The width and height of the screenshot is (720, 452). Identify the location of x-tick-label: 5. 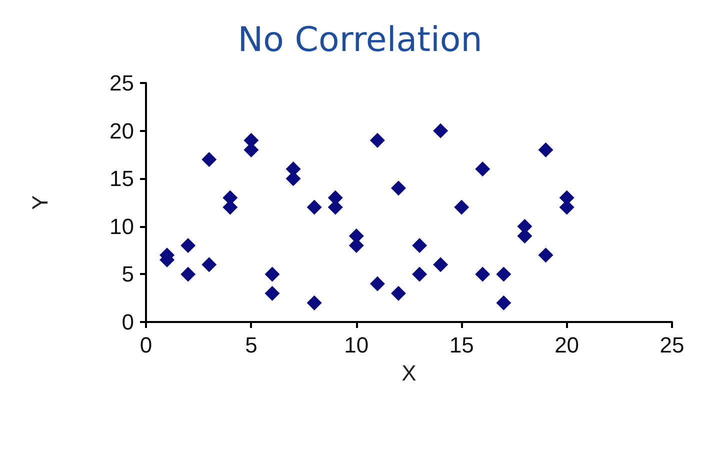
(251, 345).